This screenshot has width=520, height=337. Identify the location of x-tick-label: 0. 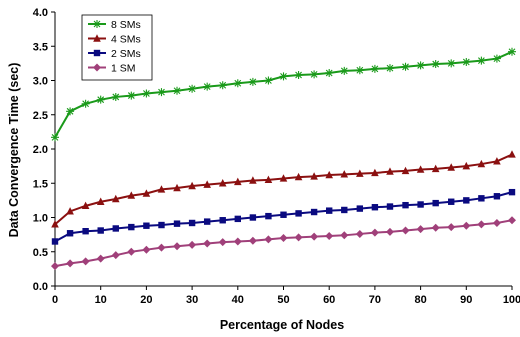
(55, 300).